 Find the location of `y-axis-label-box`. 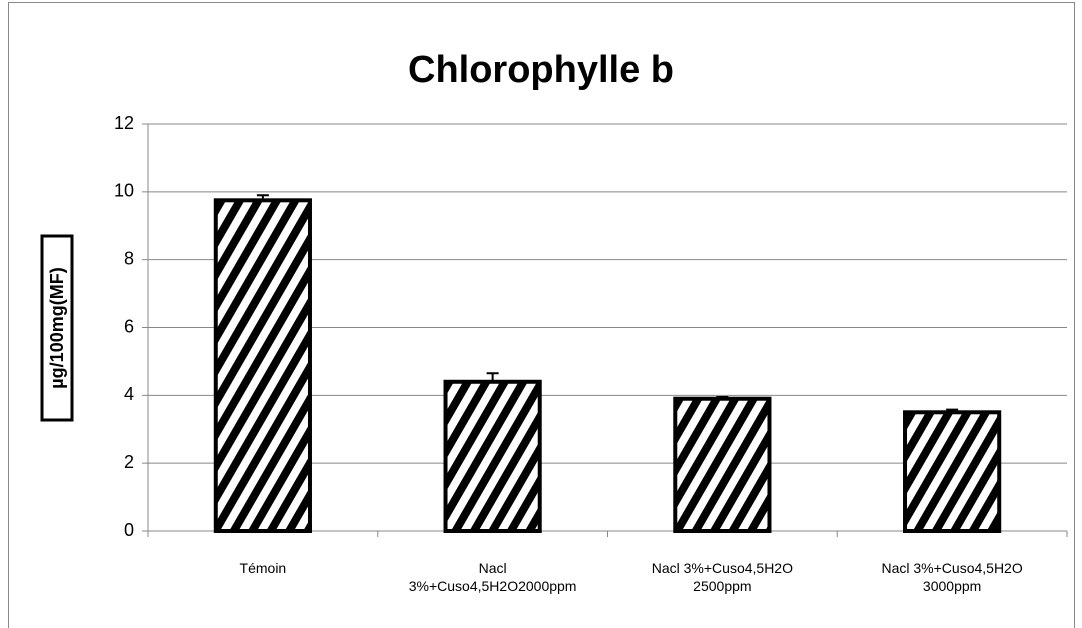

y-axis-label-box is located at coordinates (57, 328).